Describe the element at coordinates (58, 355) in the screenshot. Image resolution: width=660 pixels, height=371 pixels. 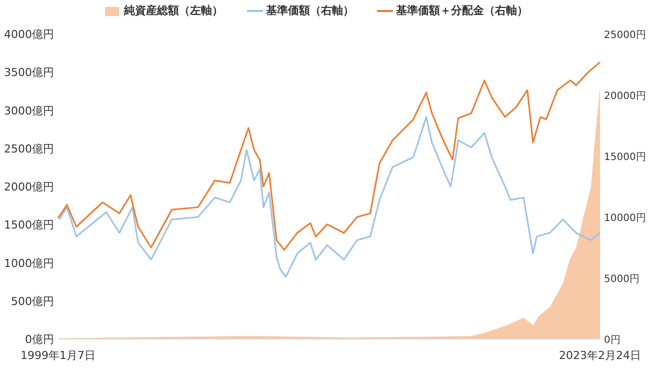
I see `x-tick-label: 1999年1月7日` at that location.